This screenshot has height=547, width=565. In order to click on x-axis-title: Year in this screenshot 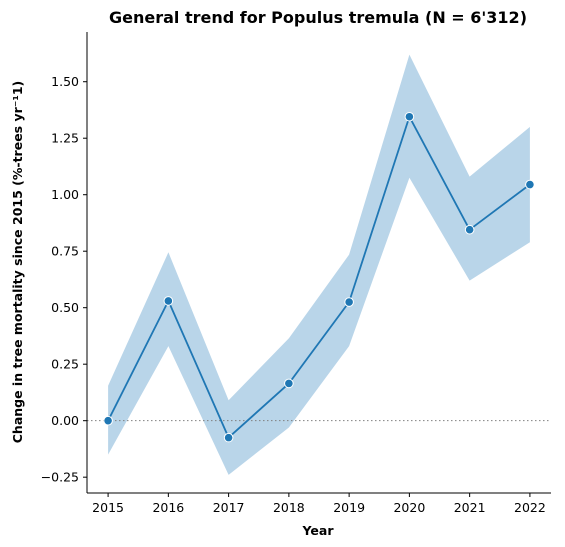, I will do `click(318, 530)`.